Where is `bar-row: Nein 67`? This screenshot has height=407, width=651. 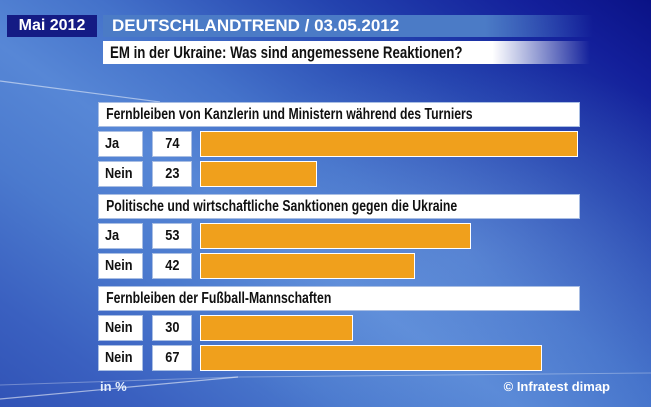 bar-row: Nein 67 is located at coordinates (339, 358).